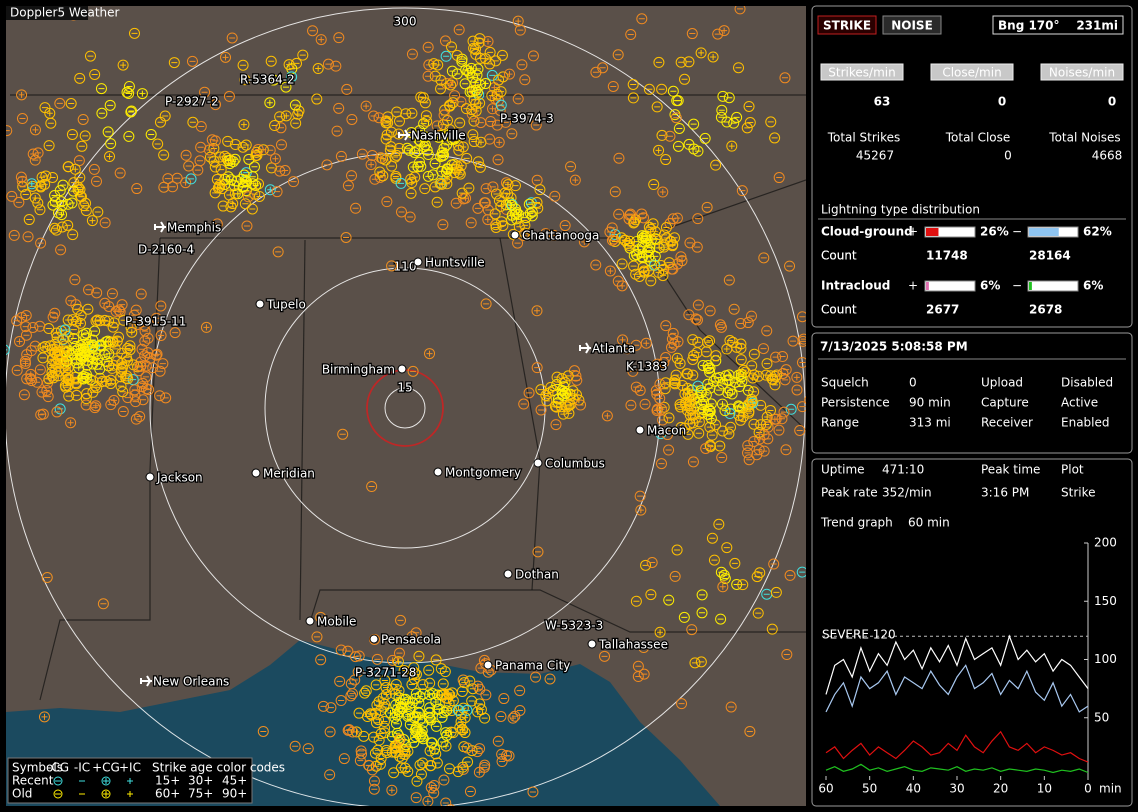 This screenshot has width=1138, height=812. I want to click on legend-age: 30+, so click(200, 781).